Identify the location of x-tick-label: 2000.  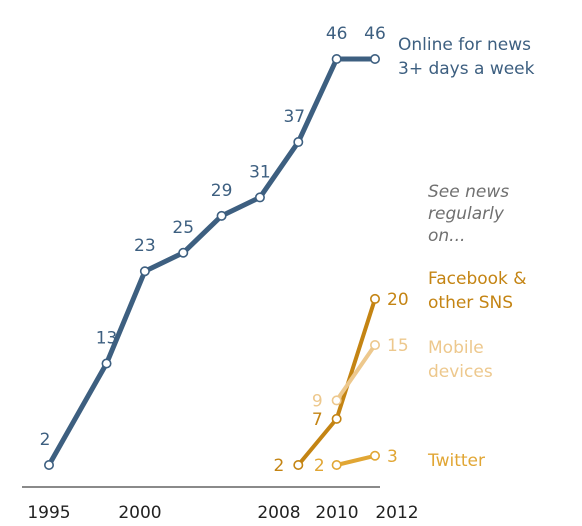
(139, 513).